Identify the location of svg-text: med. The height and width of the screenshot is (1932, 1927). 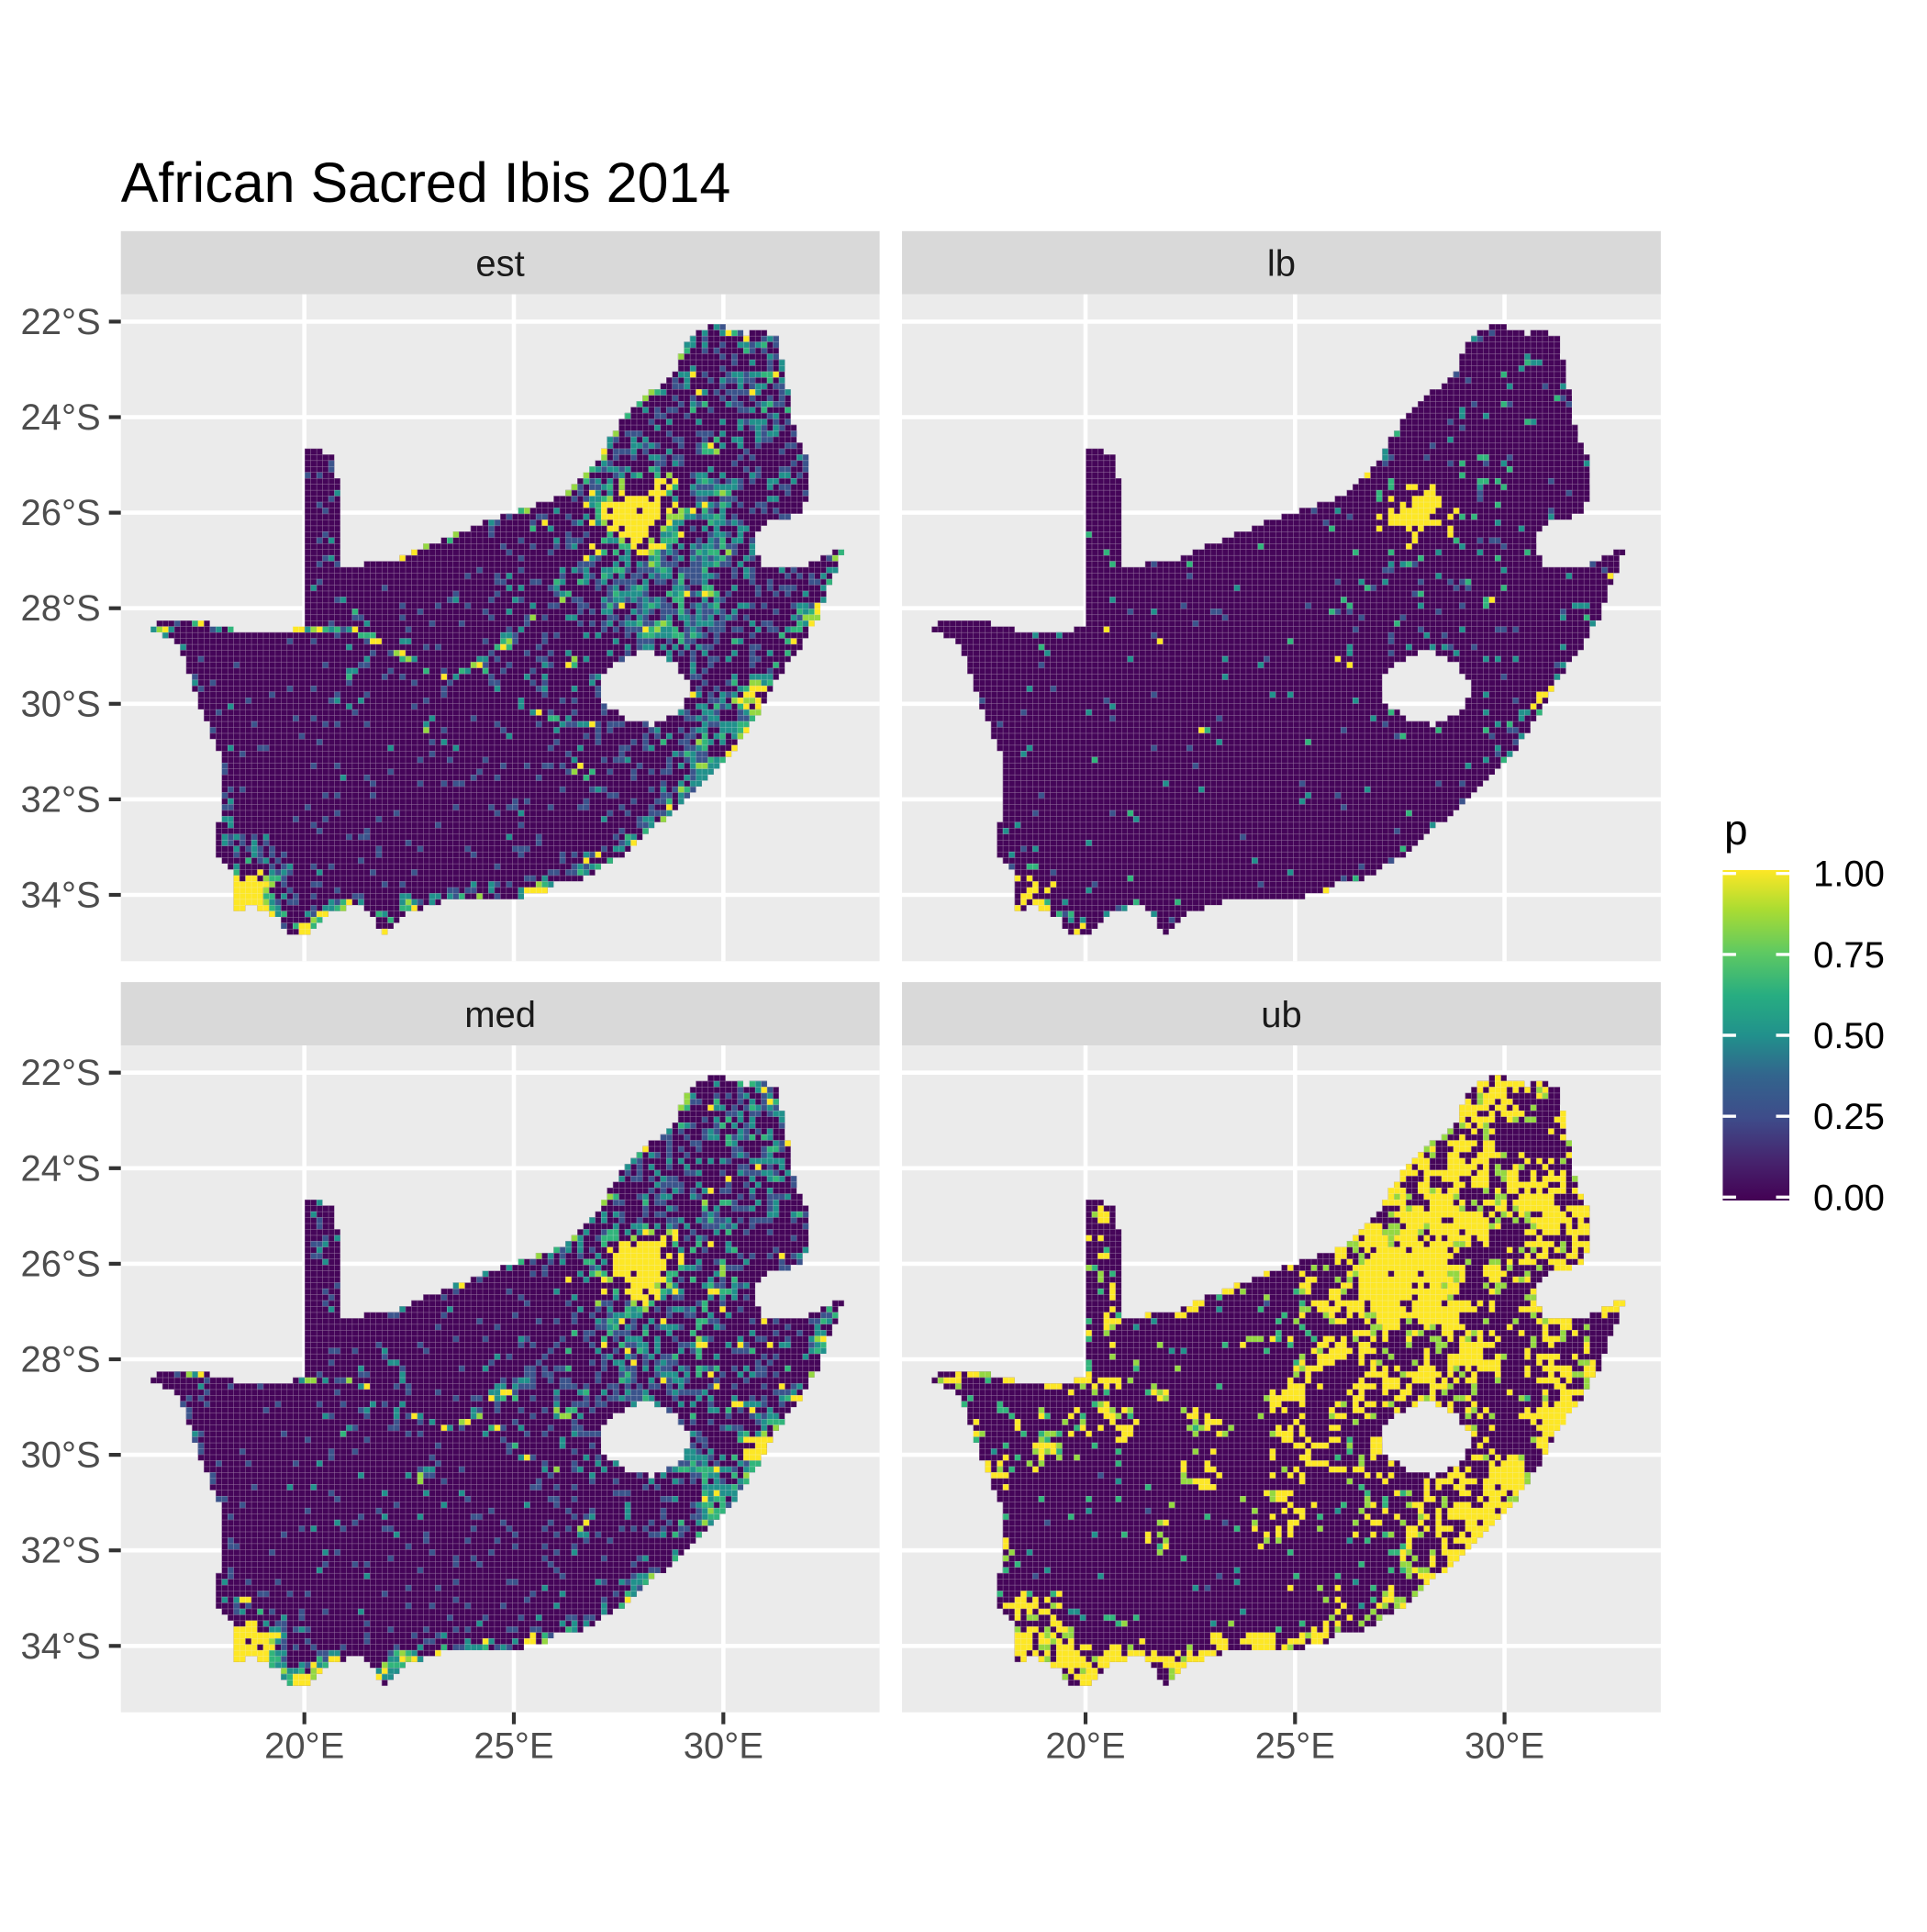
(500, 1015).